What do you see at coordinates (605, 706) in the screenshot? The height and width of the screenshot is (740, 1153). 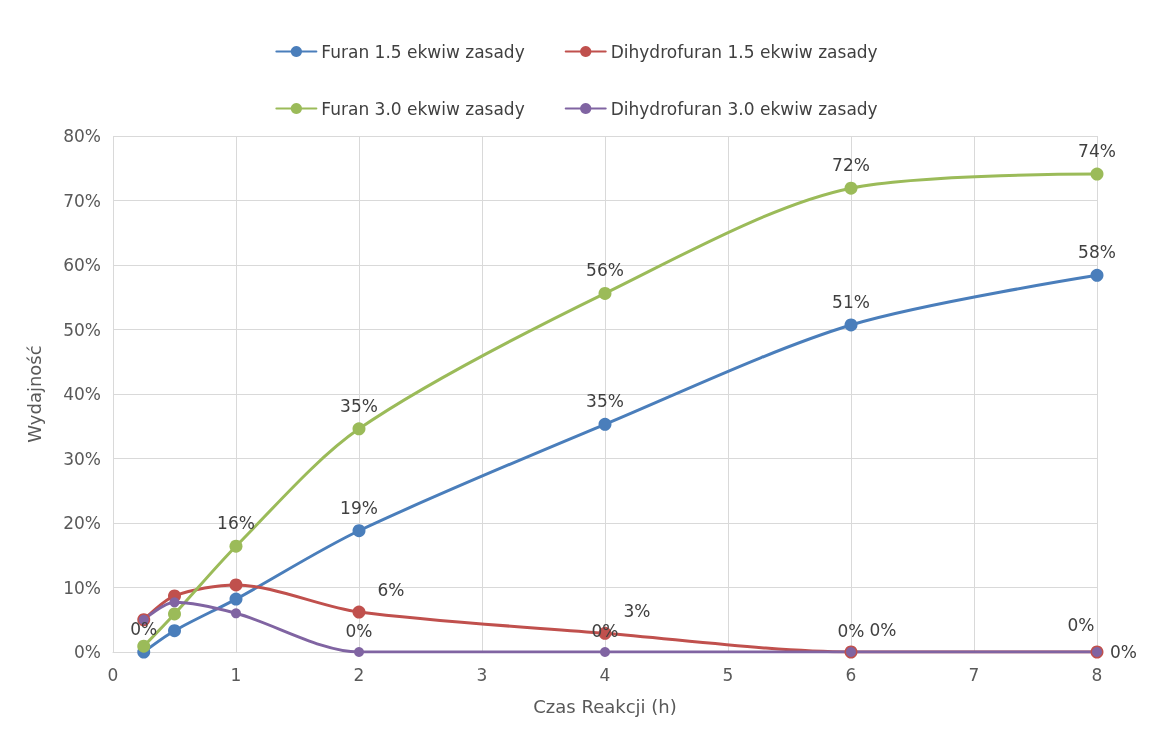 I see `x-axis-title: Czas Reakcji (h)` at bounding box center [605, 706].